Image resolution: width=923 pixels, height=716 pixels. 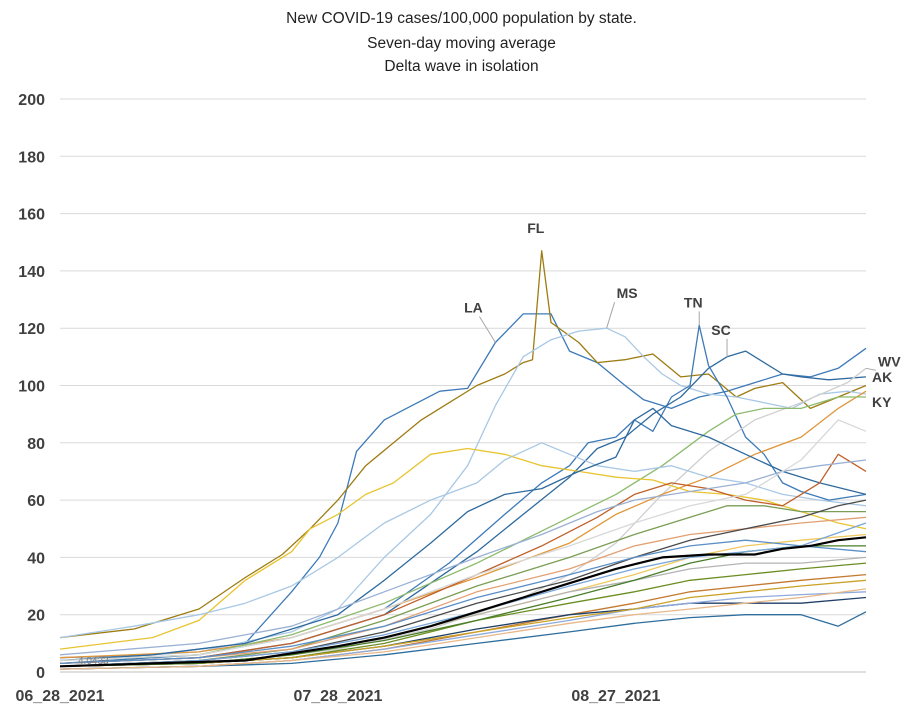 I want to click on y-tick-label-40: 40, so click(x=36, y=558).